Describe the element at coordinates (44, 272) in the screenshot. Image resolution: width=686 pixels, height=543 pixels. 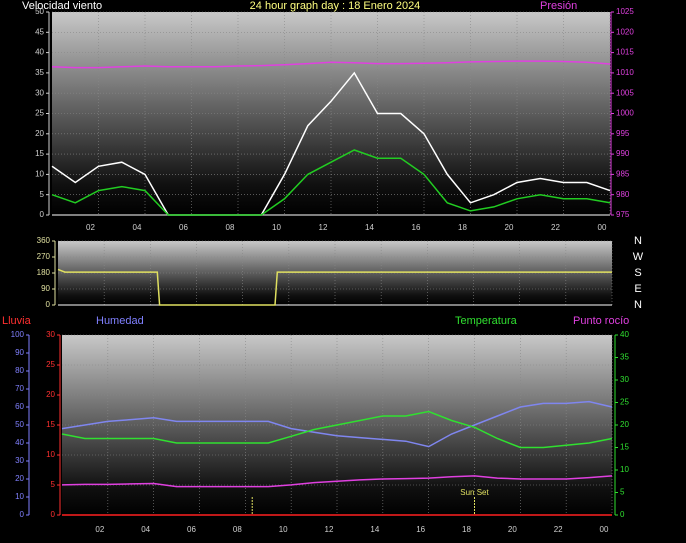
I see `y-tick-label: 180` at that location.